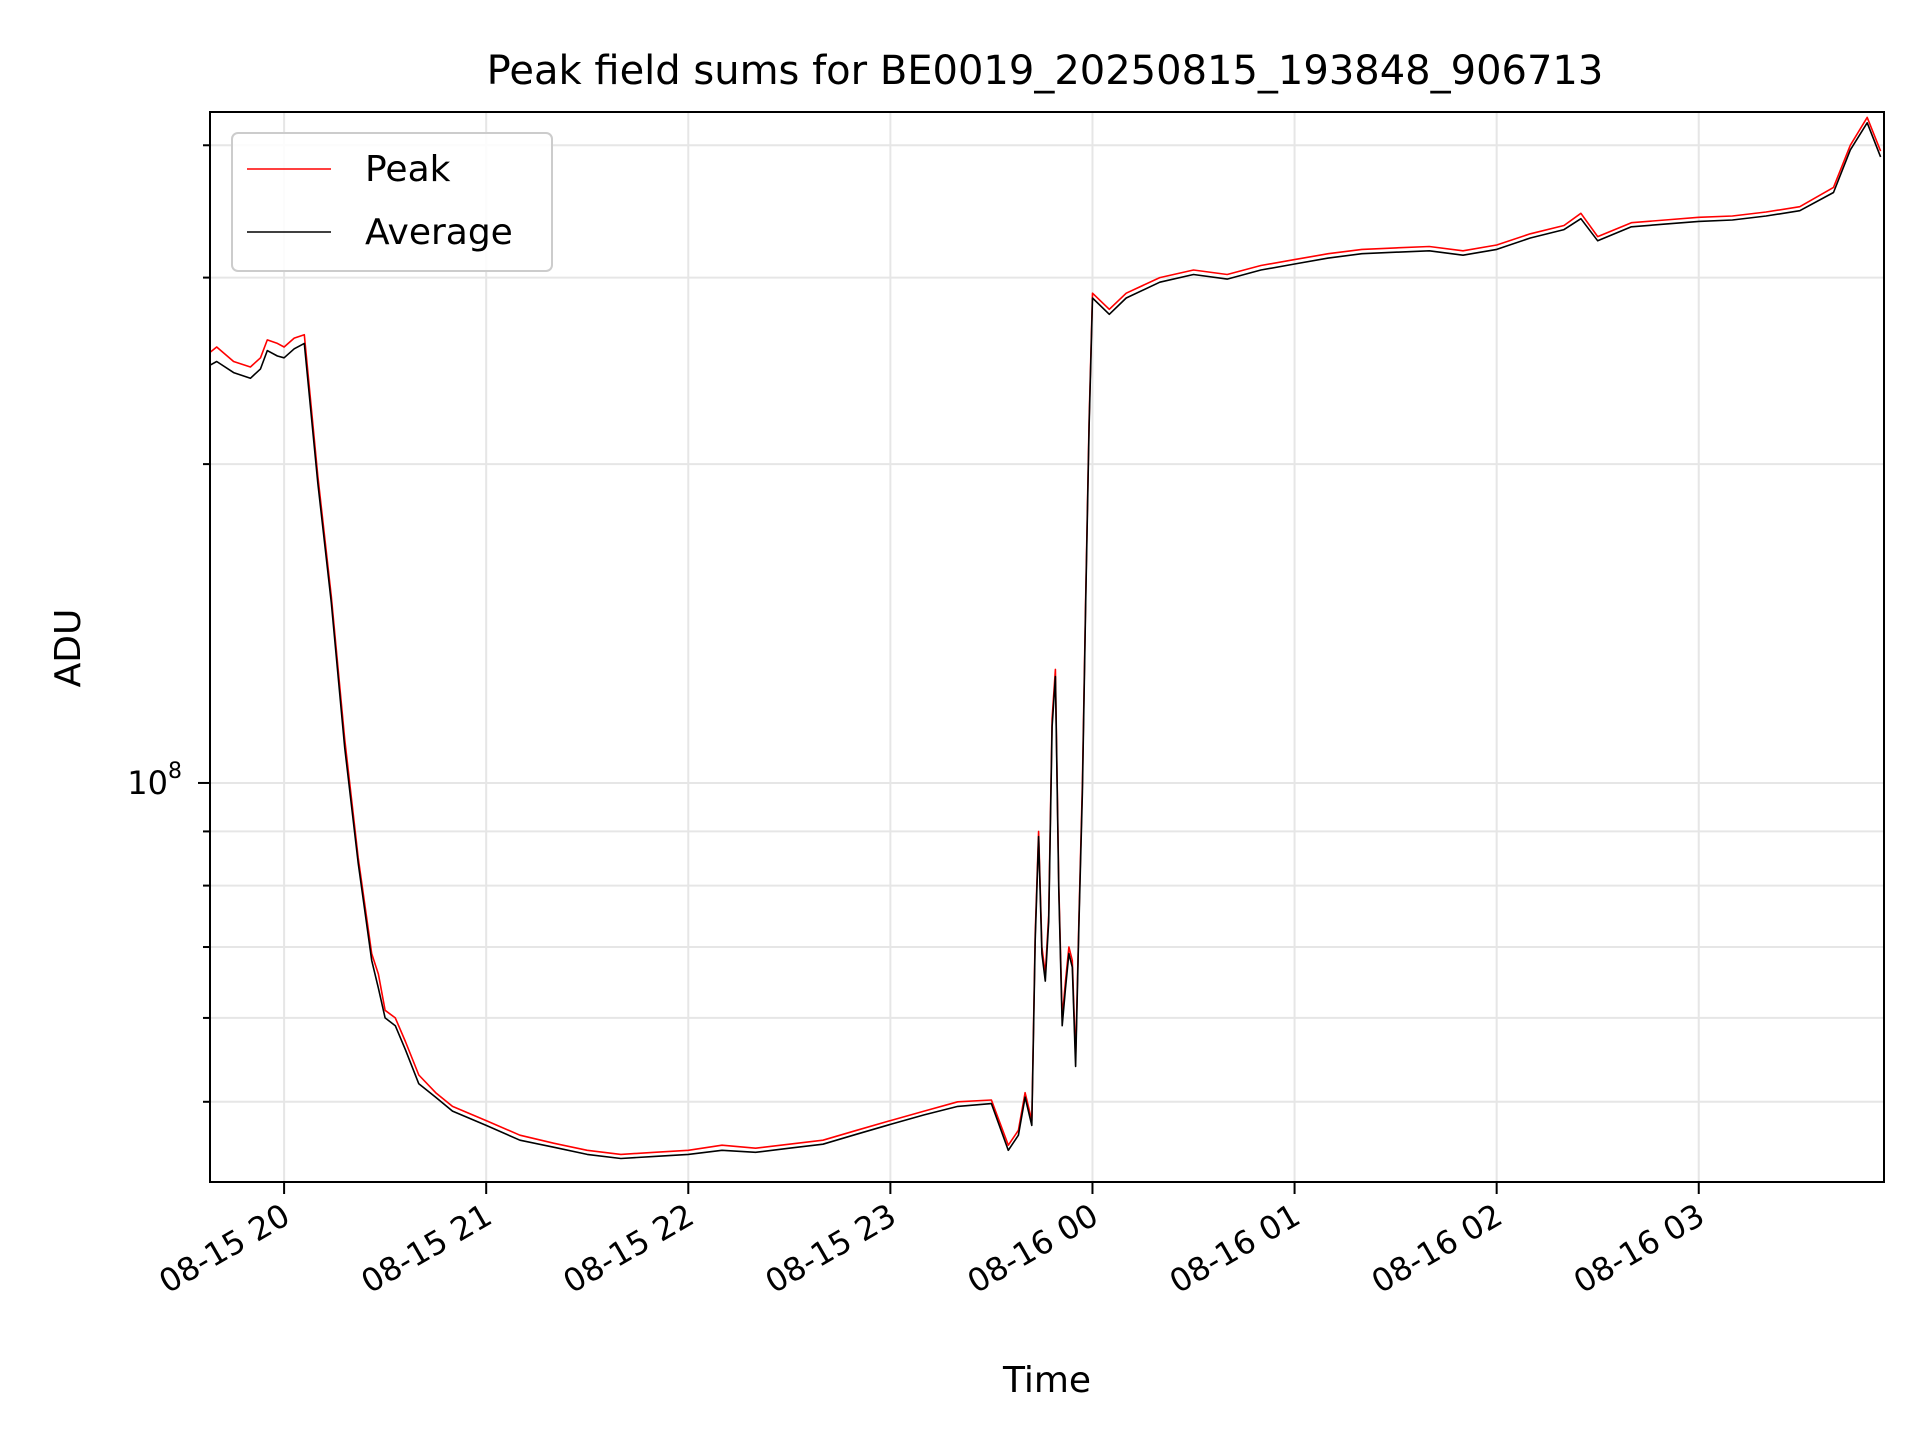 The width and height of the screenshot is (1920, 1440). What do you see at coordinates (408, 169) in the screenshot?
I see `legend-label-peak: Peak` at bounding box center [408, 169].